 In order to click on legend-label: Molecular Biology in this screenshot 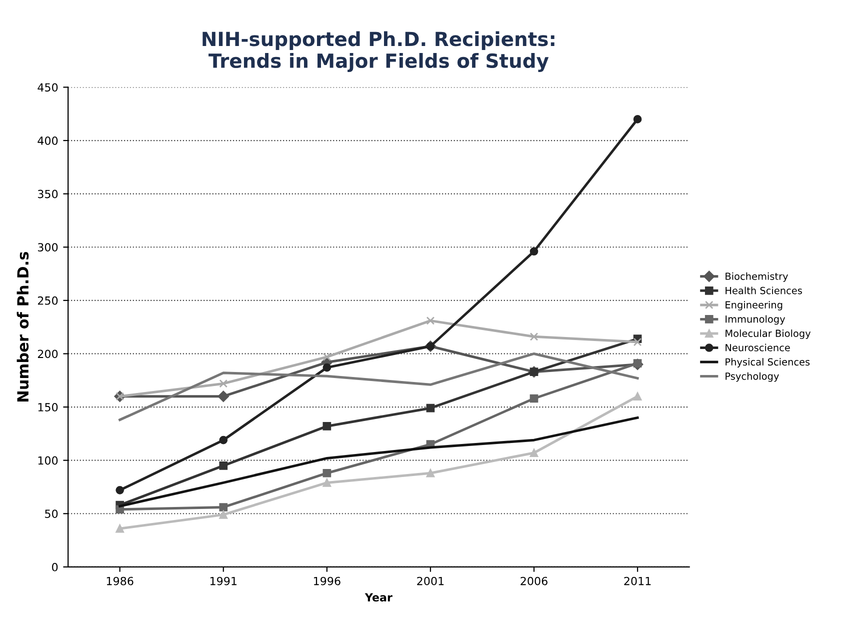, I will do `click(768, 334)`.